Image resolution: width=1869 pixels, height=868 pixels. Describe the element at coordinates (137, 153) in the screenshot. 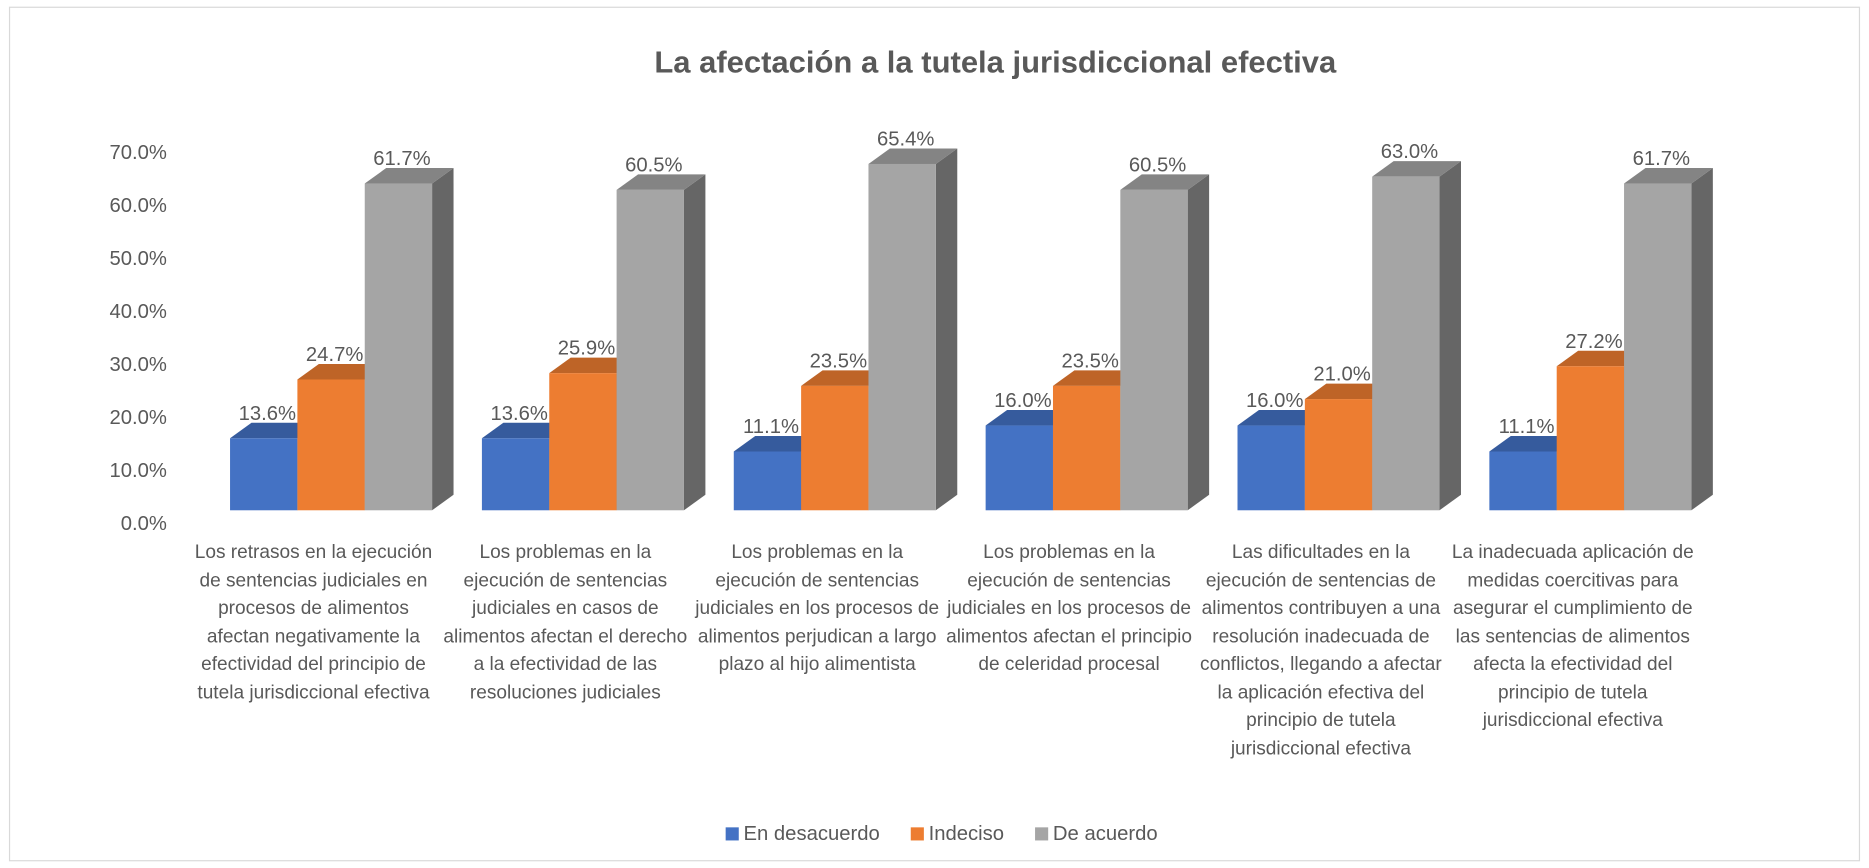

I see `y-tick-label: 70.0%` at that location.